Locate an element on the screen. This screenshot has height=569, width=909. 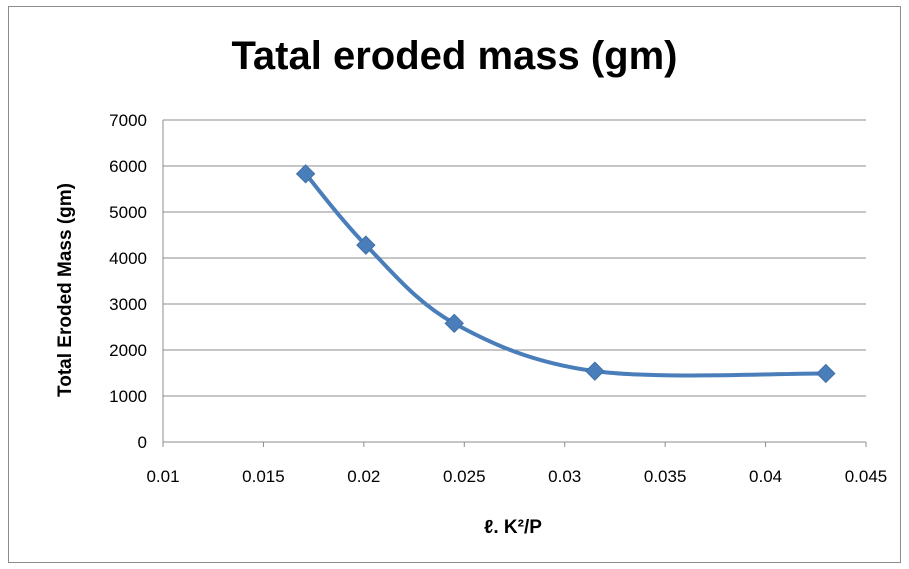
x-tick-label: 0.025 is located at coordinates (464, 476).